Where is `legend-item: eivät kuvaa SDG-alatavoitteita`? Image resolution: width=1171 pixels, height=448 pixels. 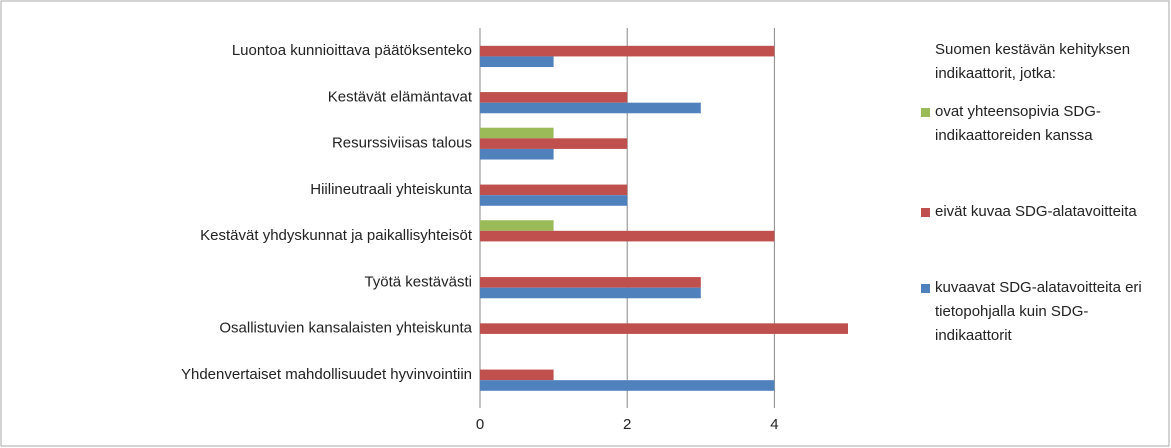
legend-item: eivät kuvaa SDG-alatavoitteita is located at coordinates (1040, 212).